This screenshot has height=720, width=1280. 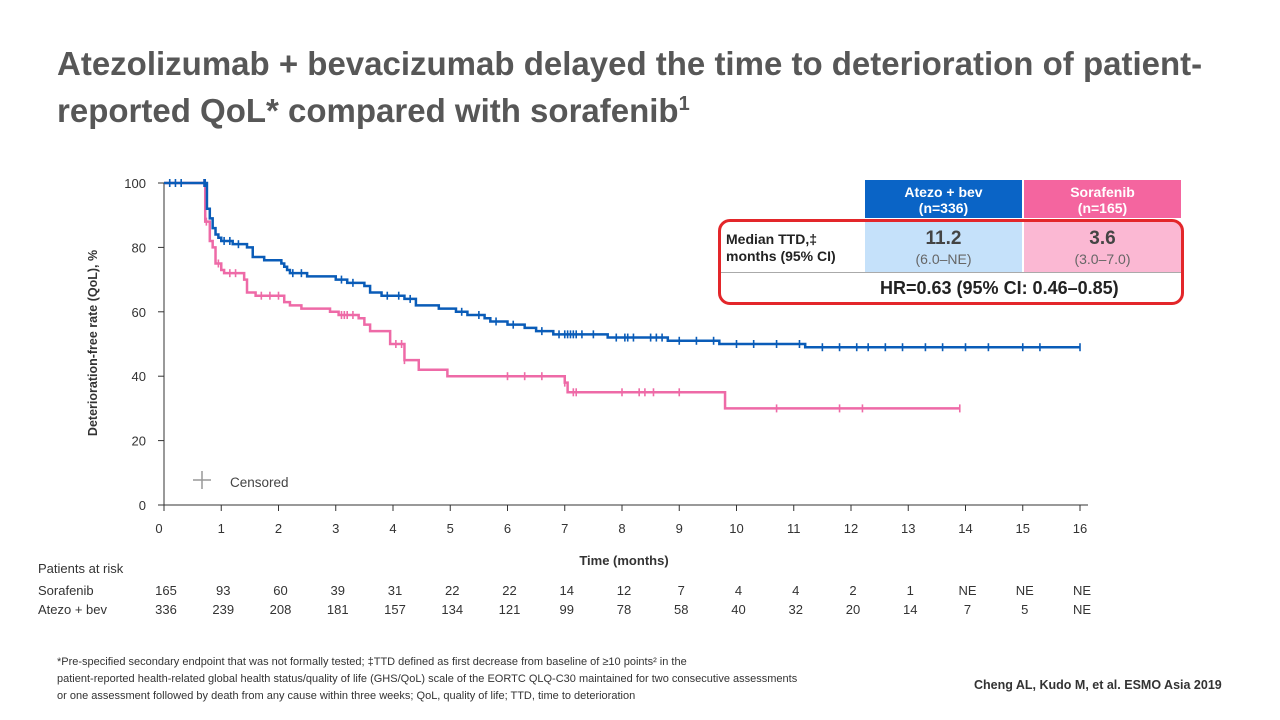 What do you see at coordinates (221, 528) in the screenshot?
I see `x-tick-label: 1` at bounding box center [221, 528].